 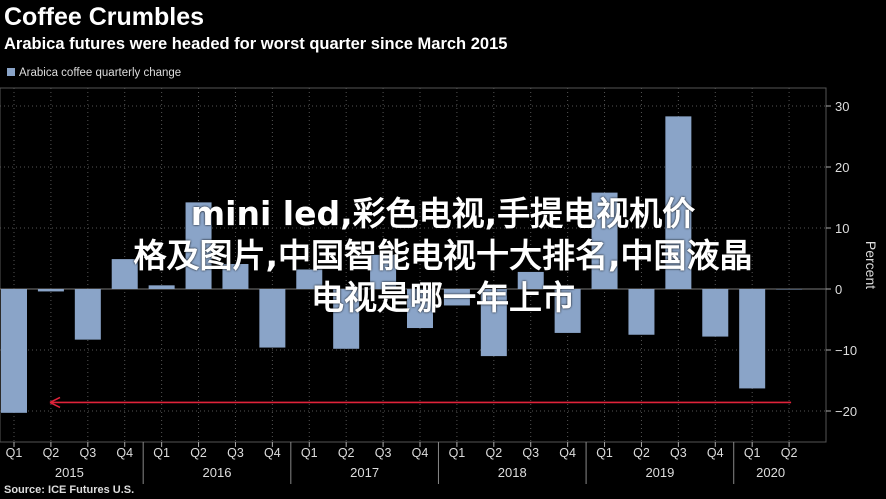 What do you see at coordinates (871, 265) in the screenshot?
I see `y-axis-title: Percent` at bounding box center [871, 265].